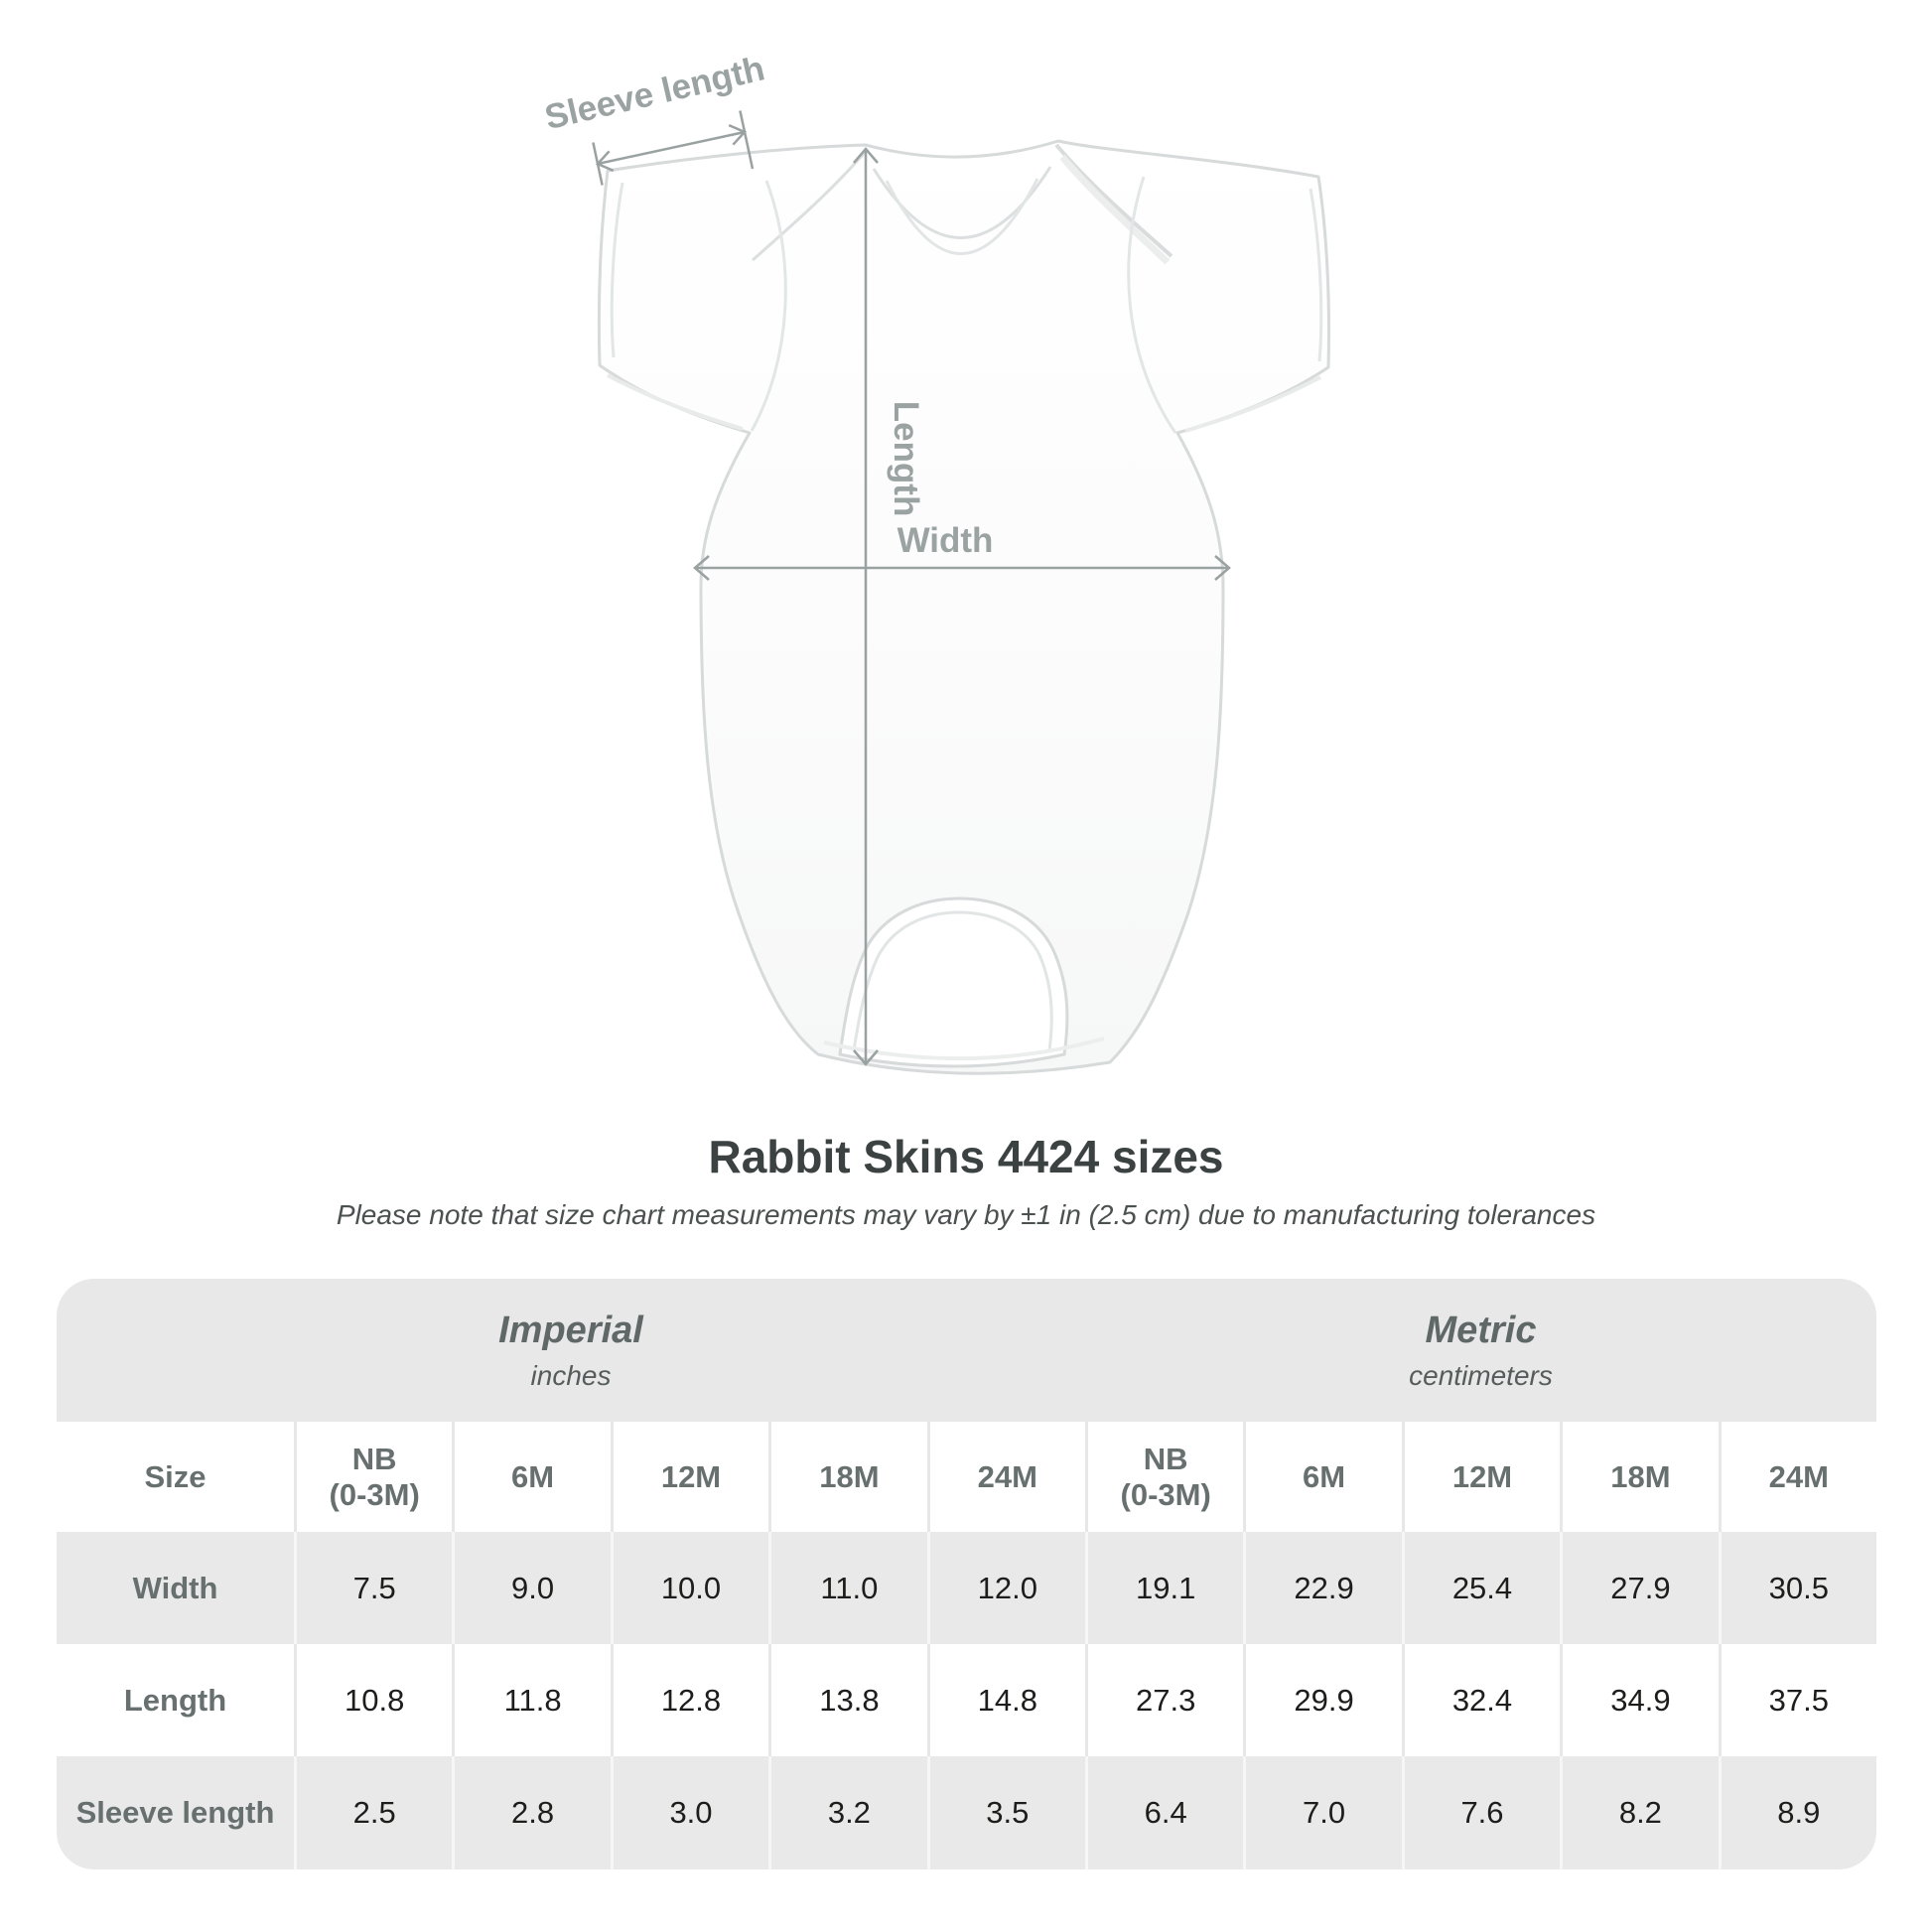  I want to click on table-cell: 10.0, so click(689, 1588).